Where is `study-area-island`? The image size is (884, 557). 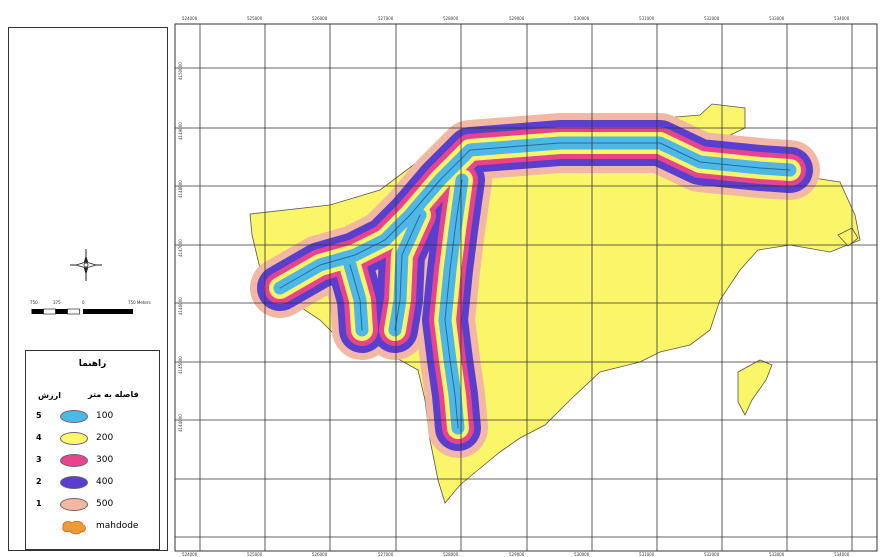 study-area-island is located at coordinates (755, 387).